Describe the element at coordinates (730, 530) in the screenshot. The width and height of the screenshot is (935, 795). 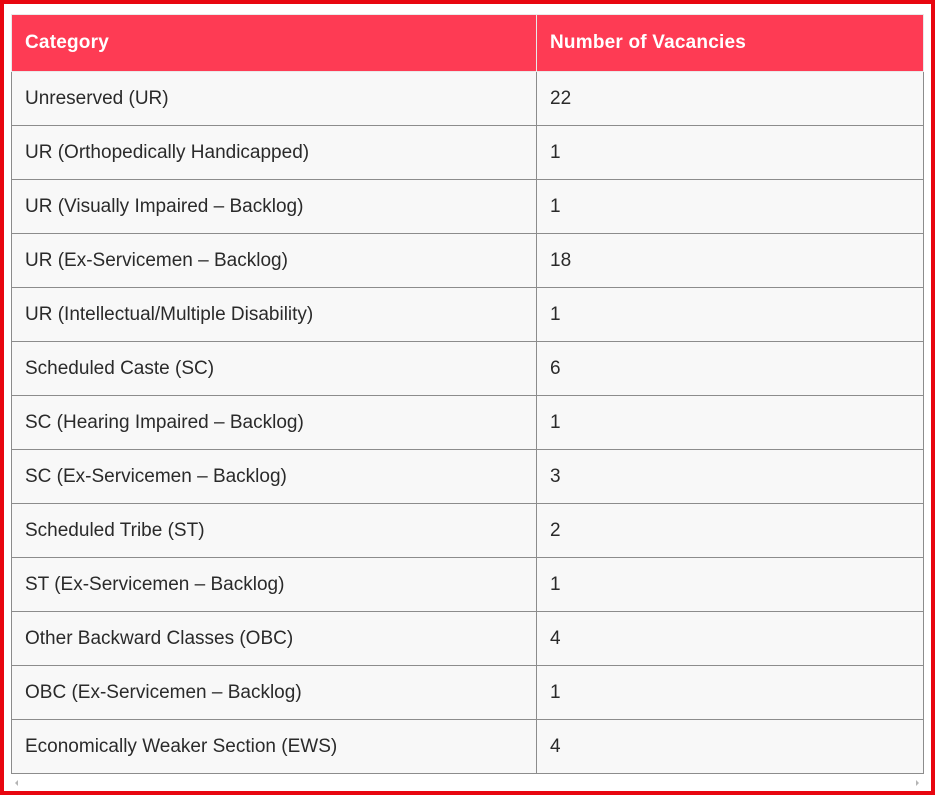
I see `vacancy-count-cell: 2` at that location.